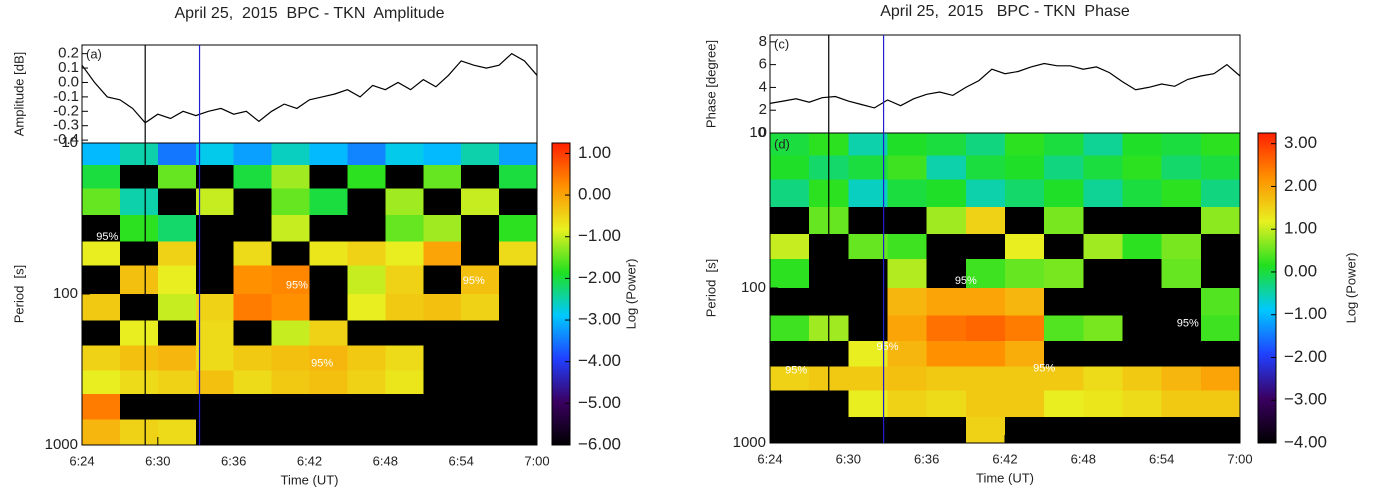 The width and height of the screenshot is (1375, 488). Describe the element at coordinates (599, 443) in the screenshot. I see `colorbar-tick-label: −6.00` at that location.